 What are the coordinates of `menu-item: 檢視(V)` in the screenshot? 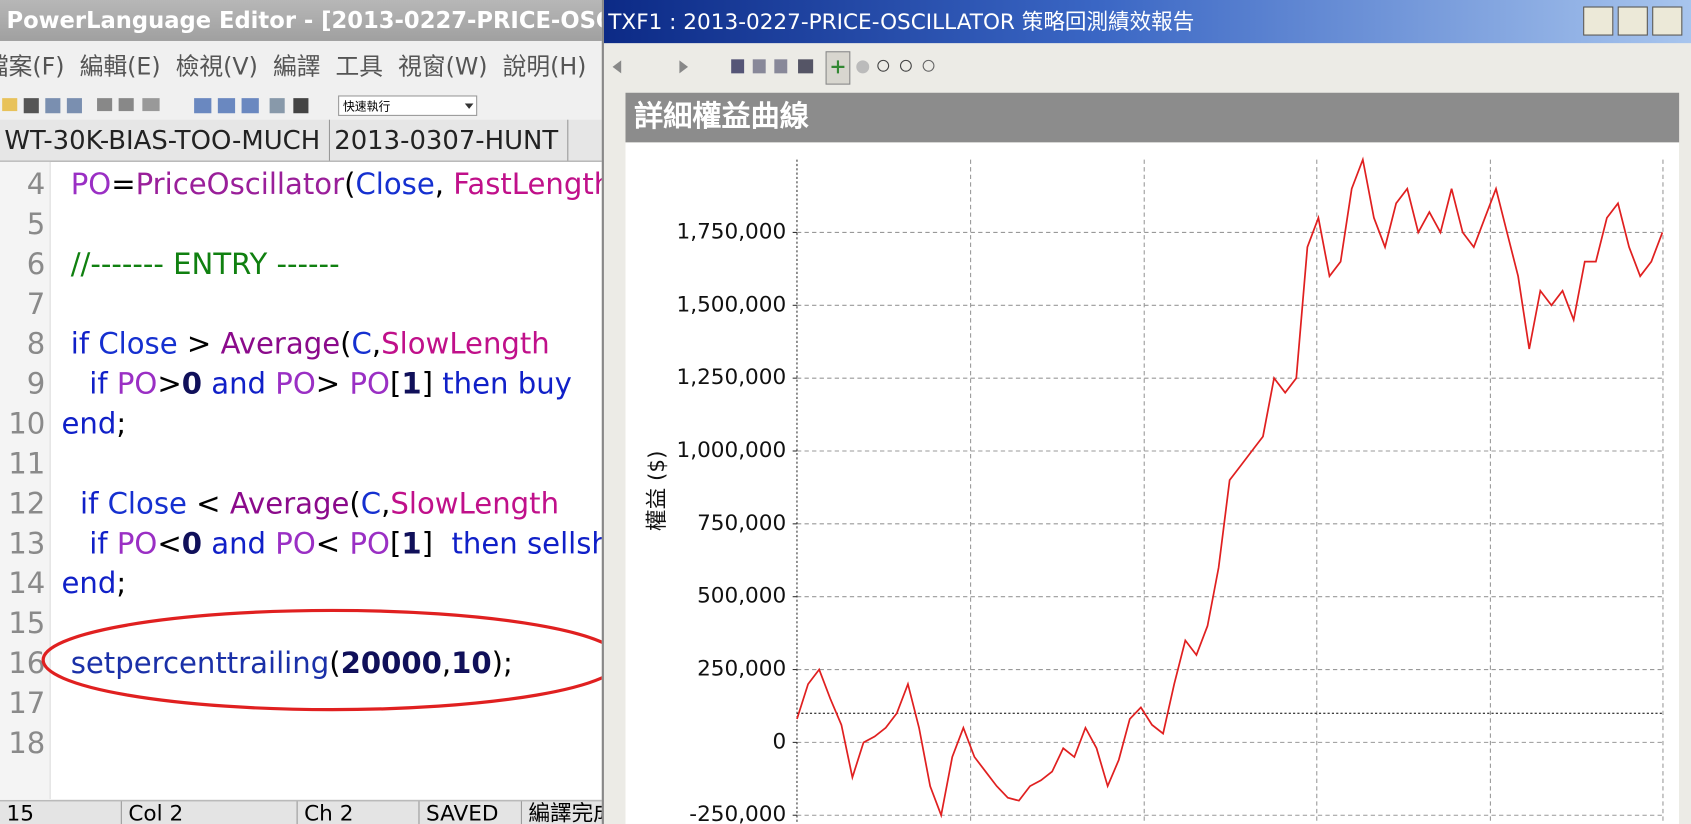 It's located at (216, 67).